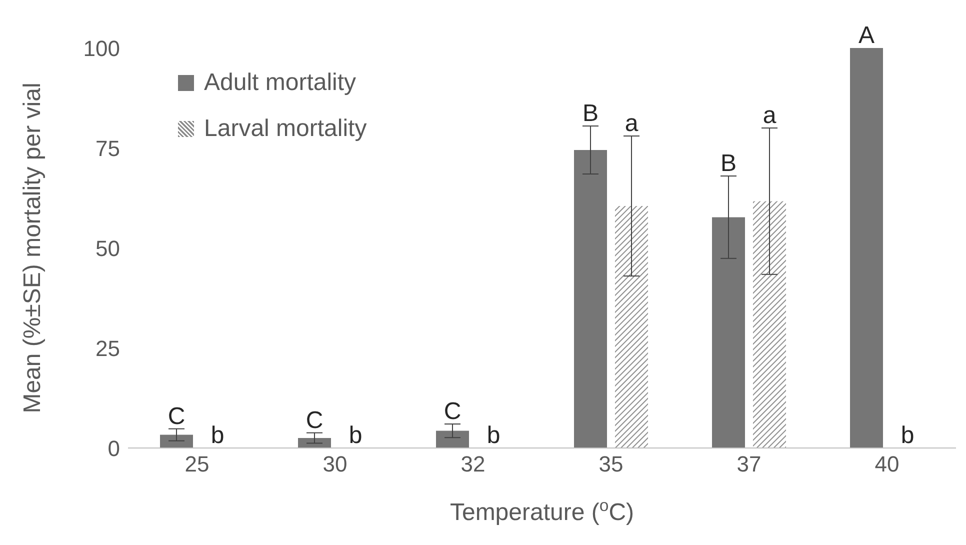  I want to click on y-axis-title: Mean (%±SE) mortality per vial, so click(32, 248).